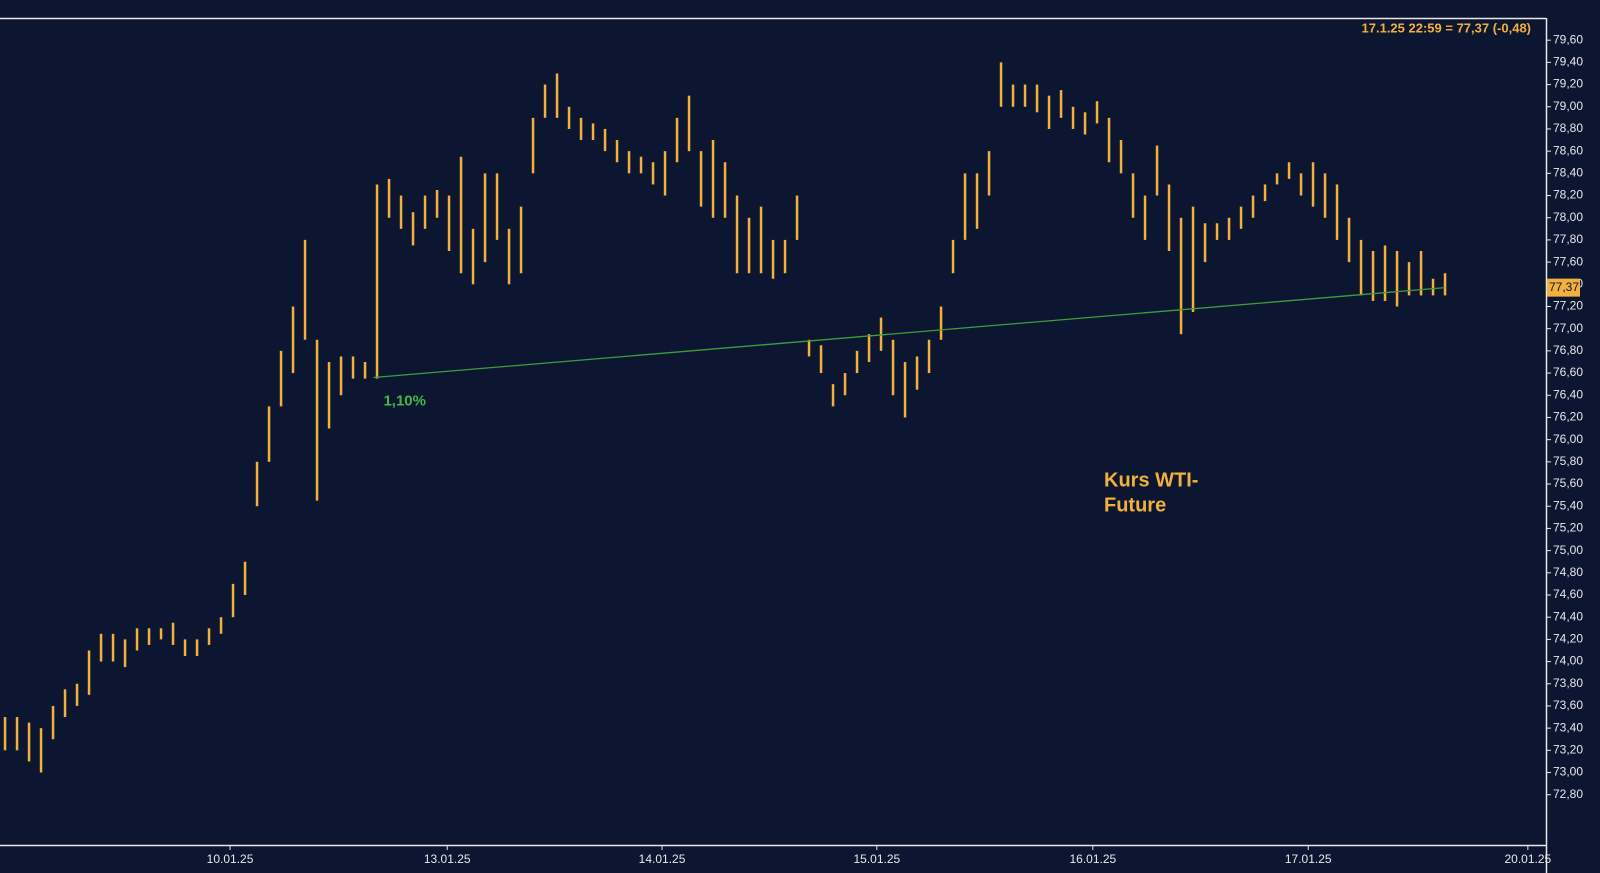 The image size is (1600, 873). What do you see at coordinates (1568, 261) in the screenshot?
I see `y-tick-label: 77,60` at bounding box center [1568, 261].